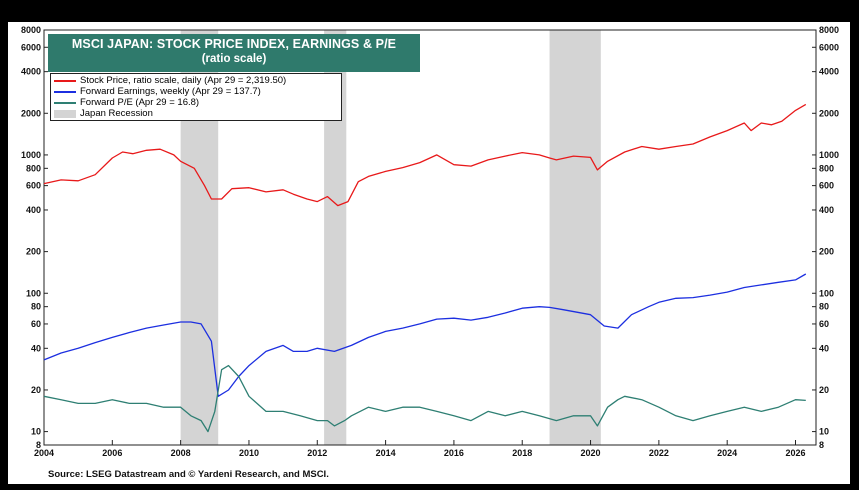 The height and width of the screenshot is (490, 859). I want to click on y-tick-label-right: 200, so click(826, 252).